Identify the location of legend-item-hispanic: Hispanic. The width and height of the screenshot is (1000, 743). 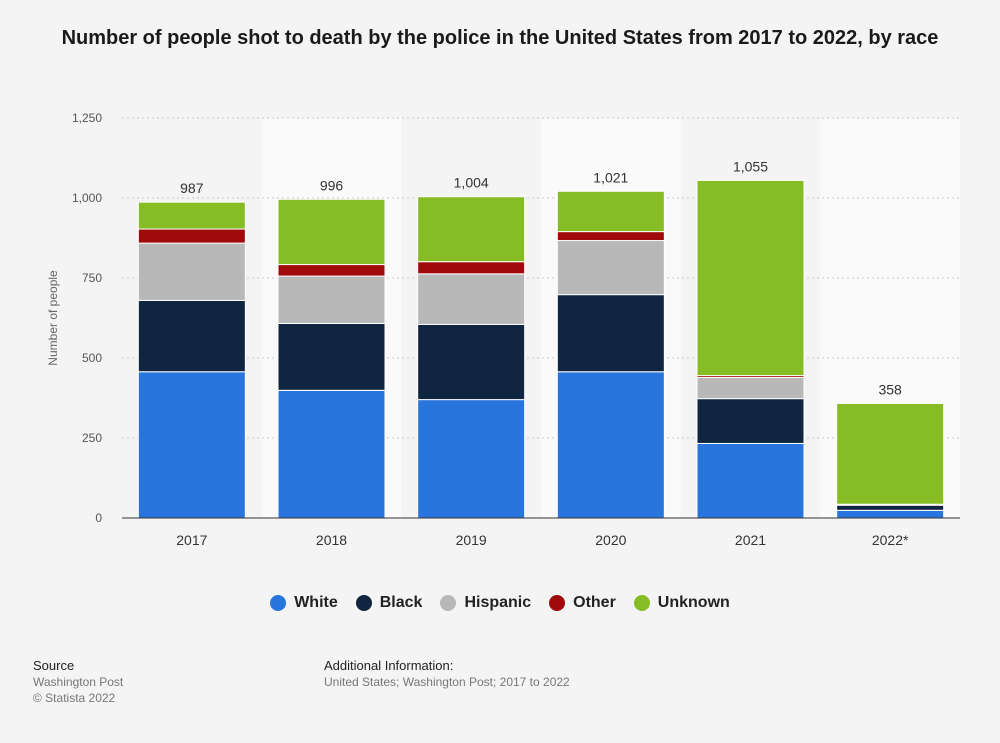
(485, 603).